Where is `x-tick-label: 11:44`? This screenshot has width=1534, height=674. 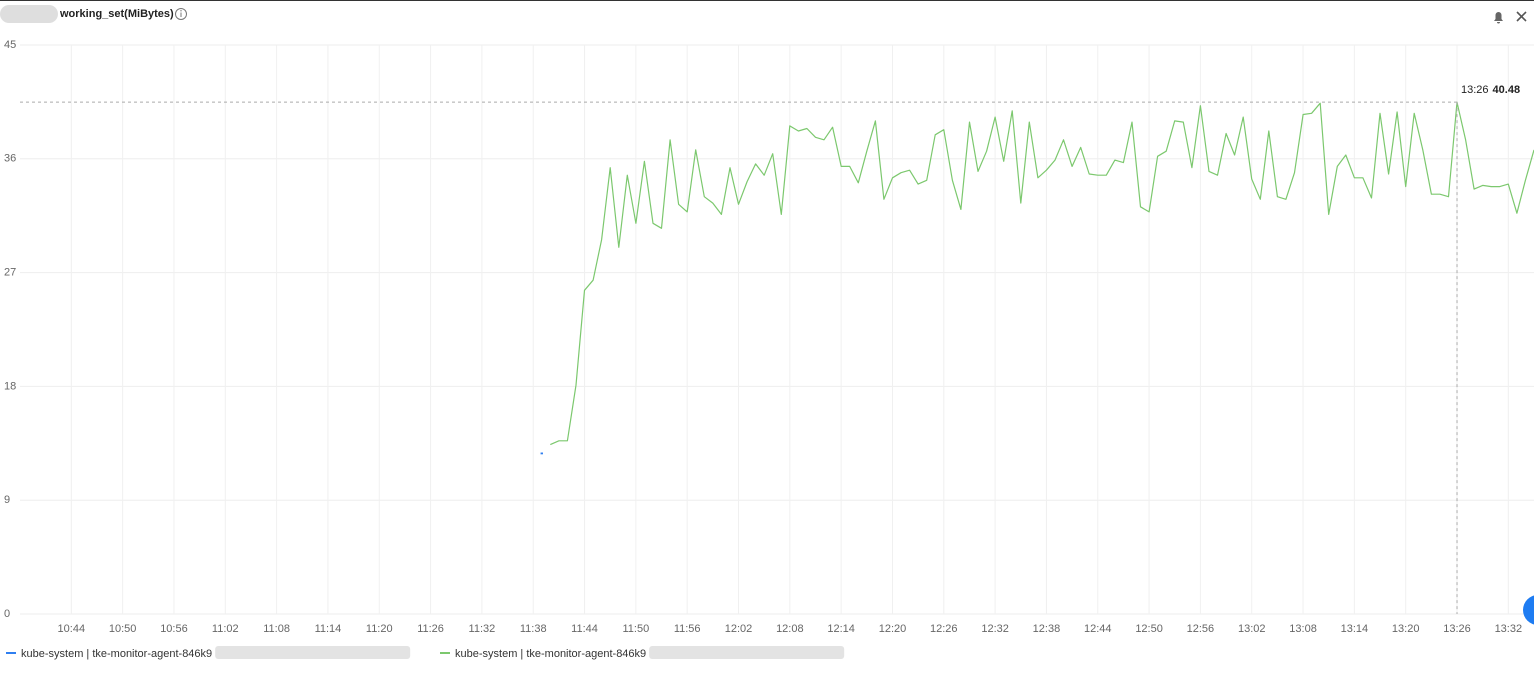
x-tick-label: 11:44 is located at coordinates (584, 629).